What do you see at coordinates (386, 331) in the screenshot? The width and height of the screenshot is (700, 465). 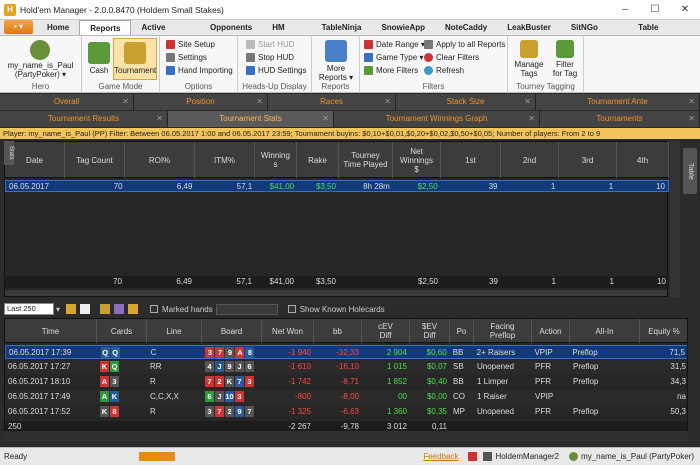 I see `col-cev-diff: cEV Diff` at bounding box center [386, 331].